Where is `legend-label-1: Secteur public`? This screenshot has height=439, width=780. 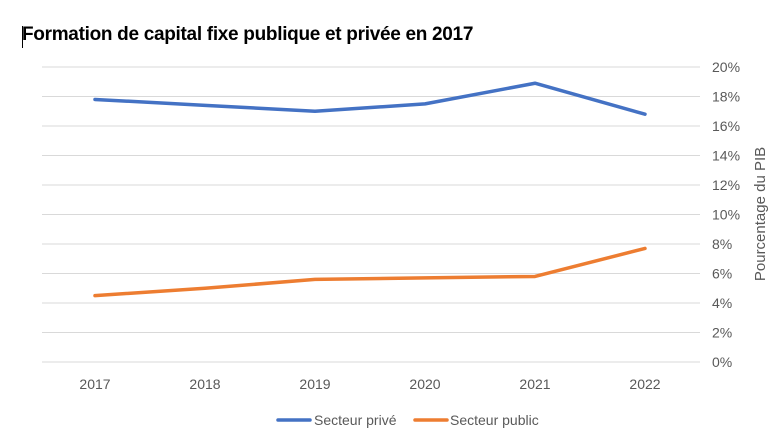 legend-label-1: Secteur public is located at coordinates (494, 420).